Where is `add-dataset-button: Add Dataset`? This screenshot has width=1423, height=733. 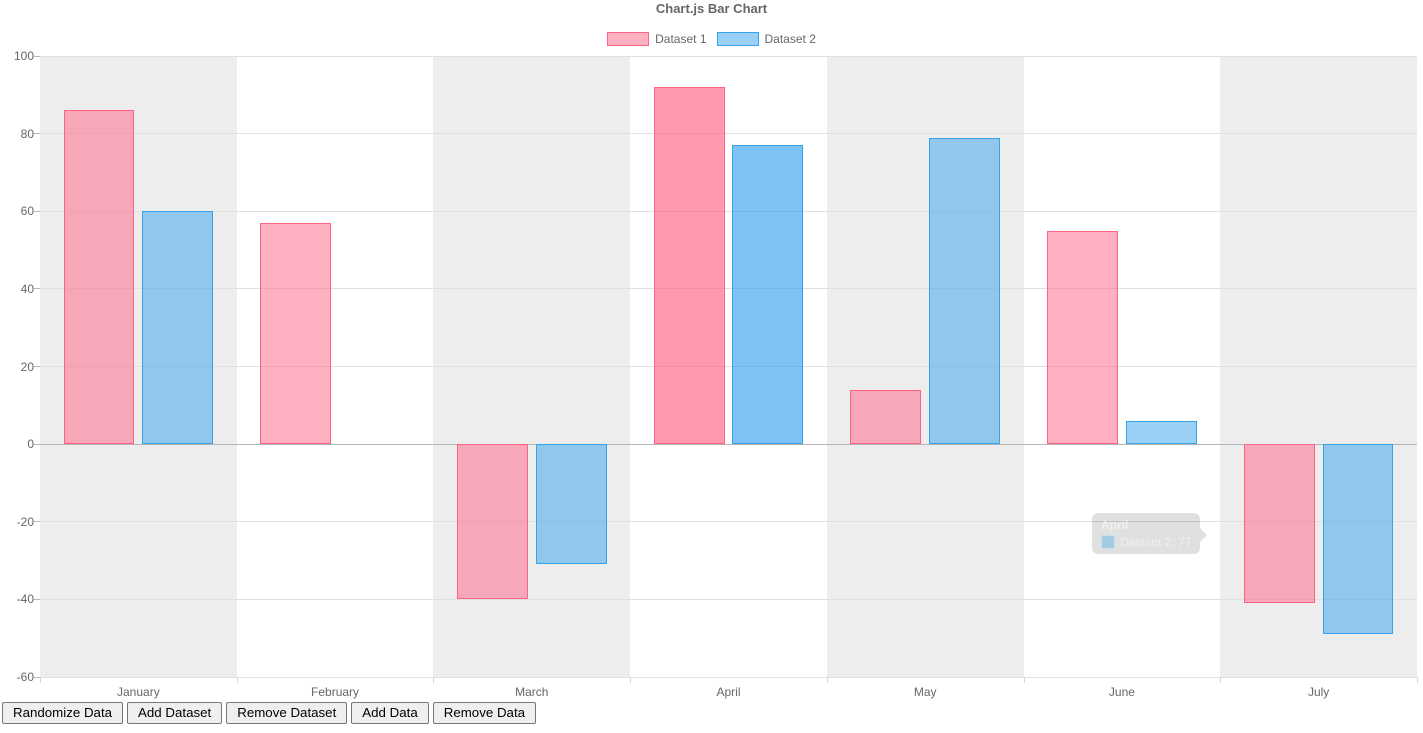
add-dataset-button: Add Dataset is located at coordinates (175, 713).